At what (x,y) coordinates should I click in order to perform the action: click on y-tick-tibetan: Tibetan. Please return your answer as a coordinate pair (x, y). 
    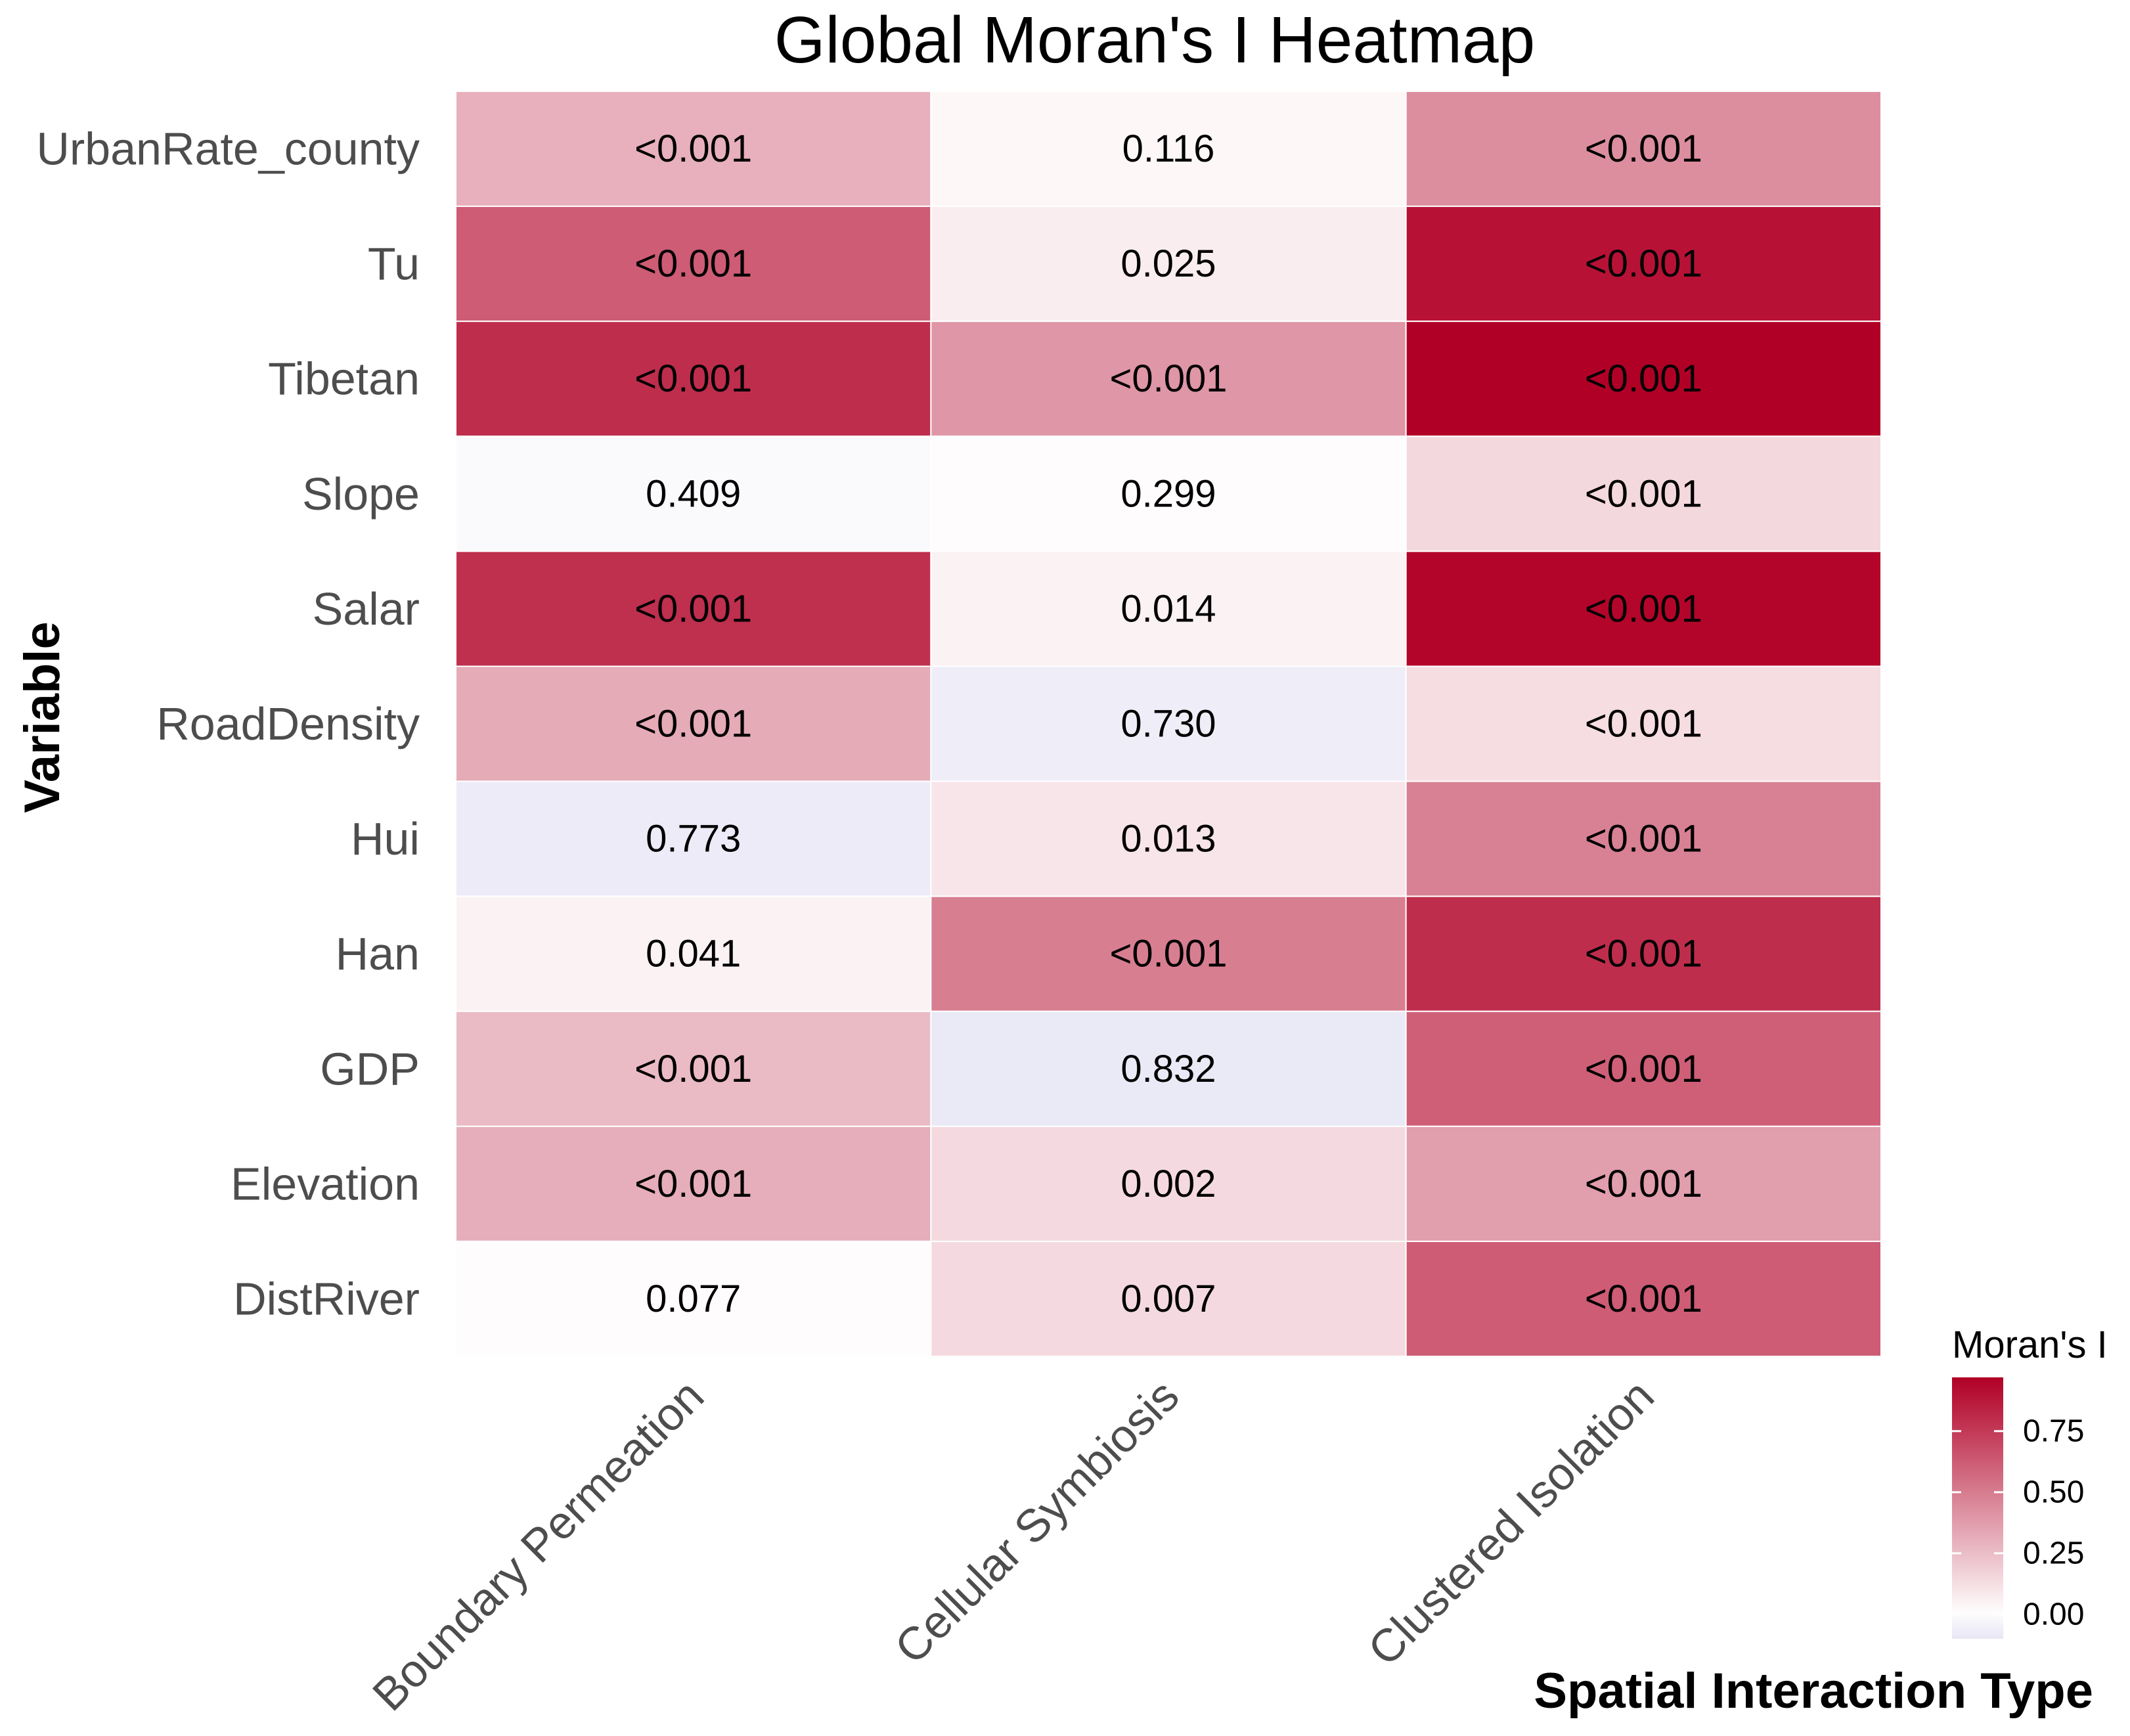
    Looking at the image, I should click on (344, 379).